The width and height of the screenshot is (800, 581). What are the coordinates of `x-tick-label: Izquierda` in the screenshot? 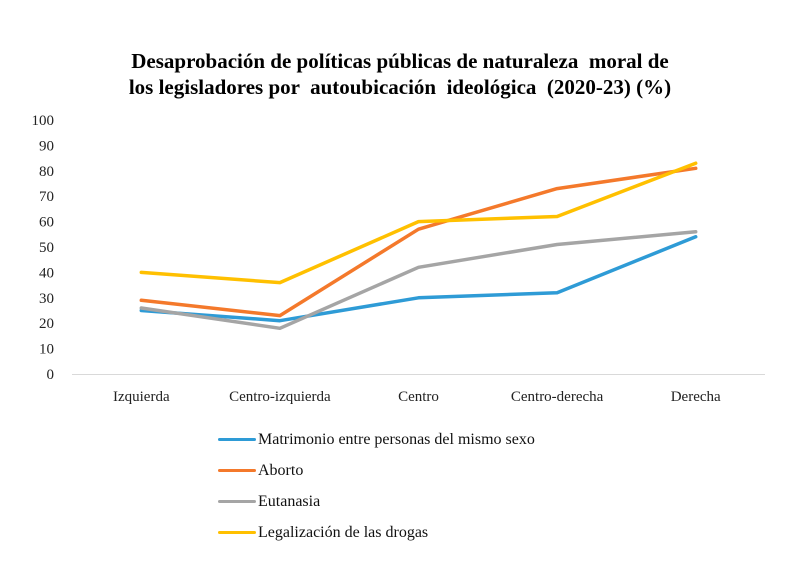 It's located at (141, 397).